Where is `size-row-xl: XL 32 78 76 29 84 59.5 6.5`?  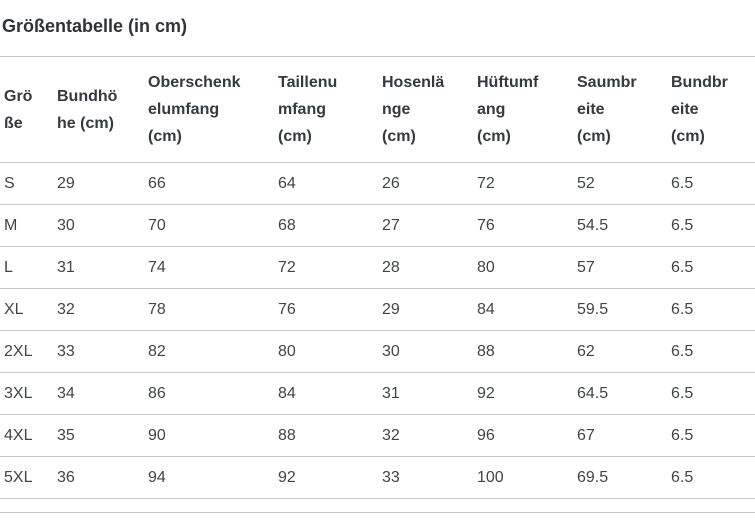
size-row-xl: XL 32 78 76 29 84 59.5 6.5 is located at coordinates (377, 309).